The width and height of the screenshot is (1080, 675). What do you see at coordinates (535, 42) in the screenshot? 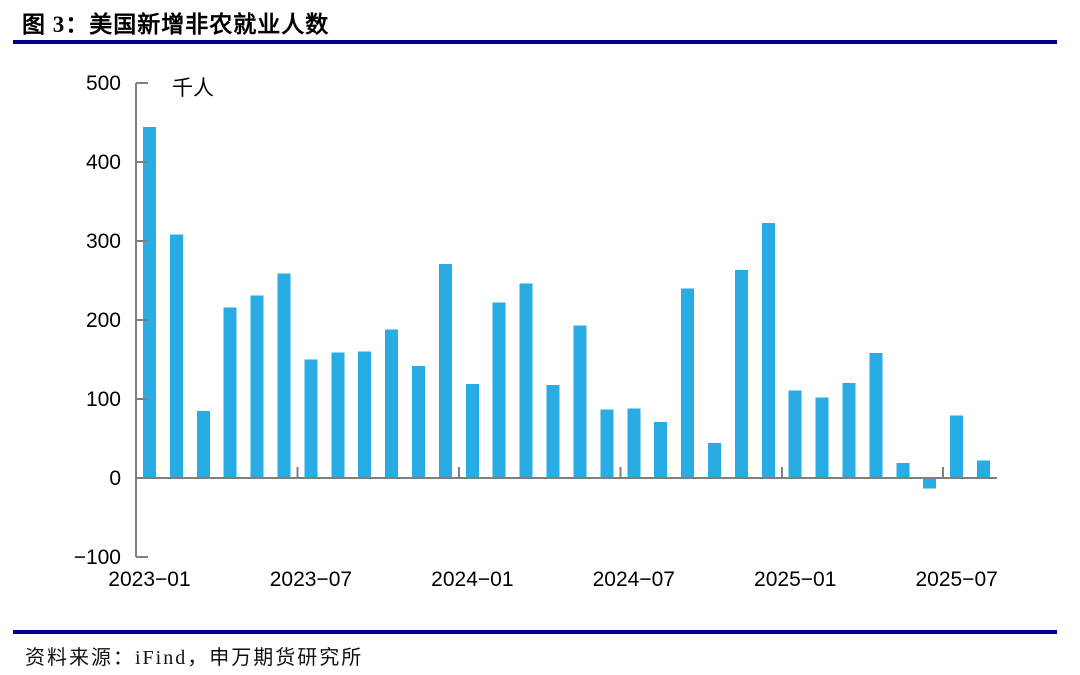
I see `title-rule` at bounding box center [535, 42].